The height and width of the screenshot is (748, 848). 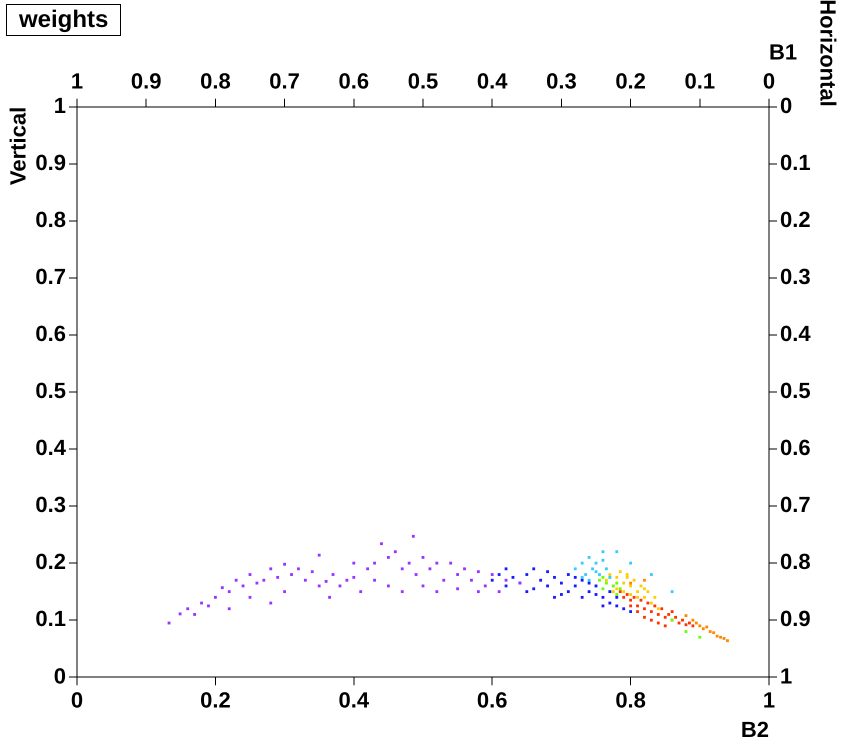 I want to click on y2-tick-label: 0.5, so click(x=795, y=391).